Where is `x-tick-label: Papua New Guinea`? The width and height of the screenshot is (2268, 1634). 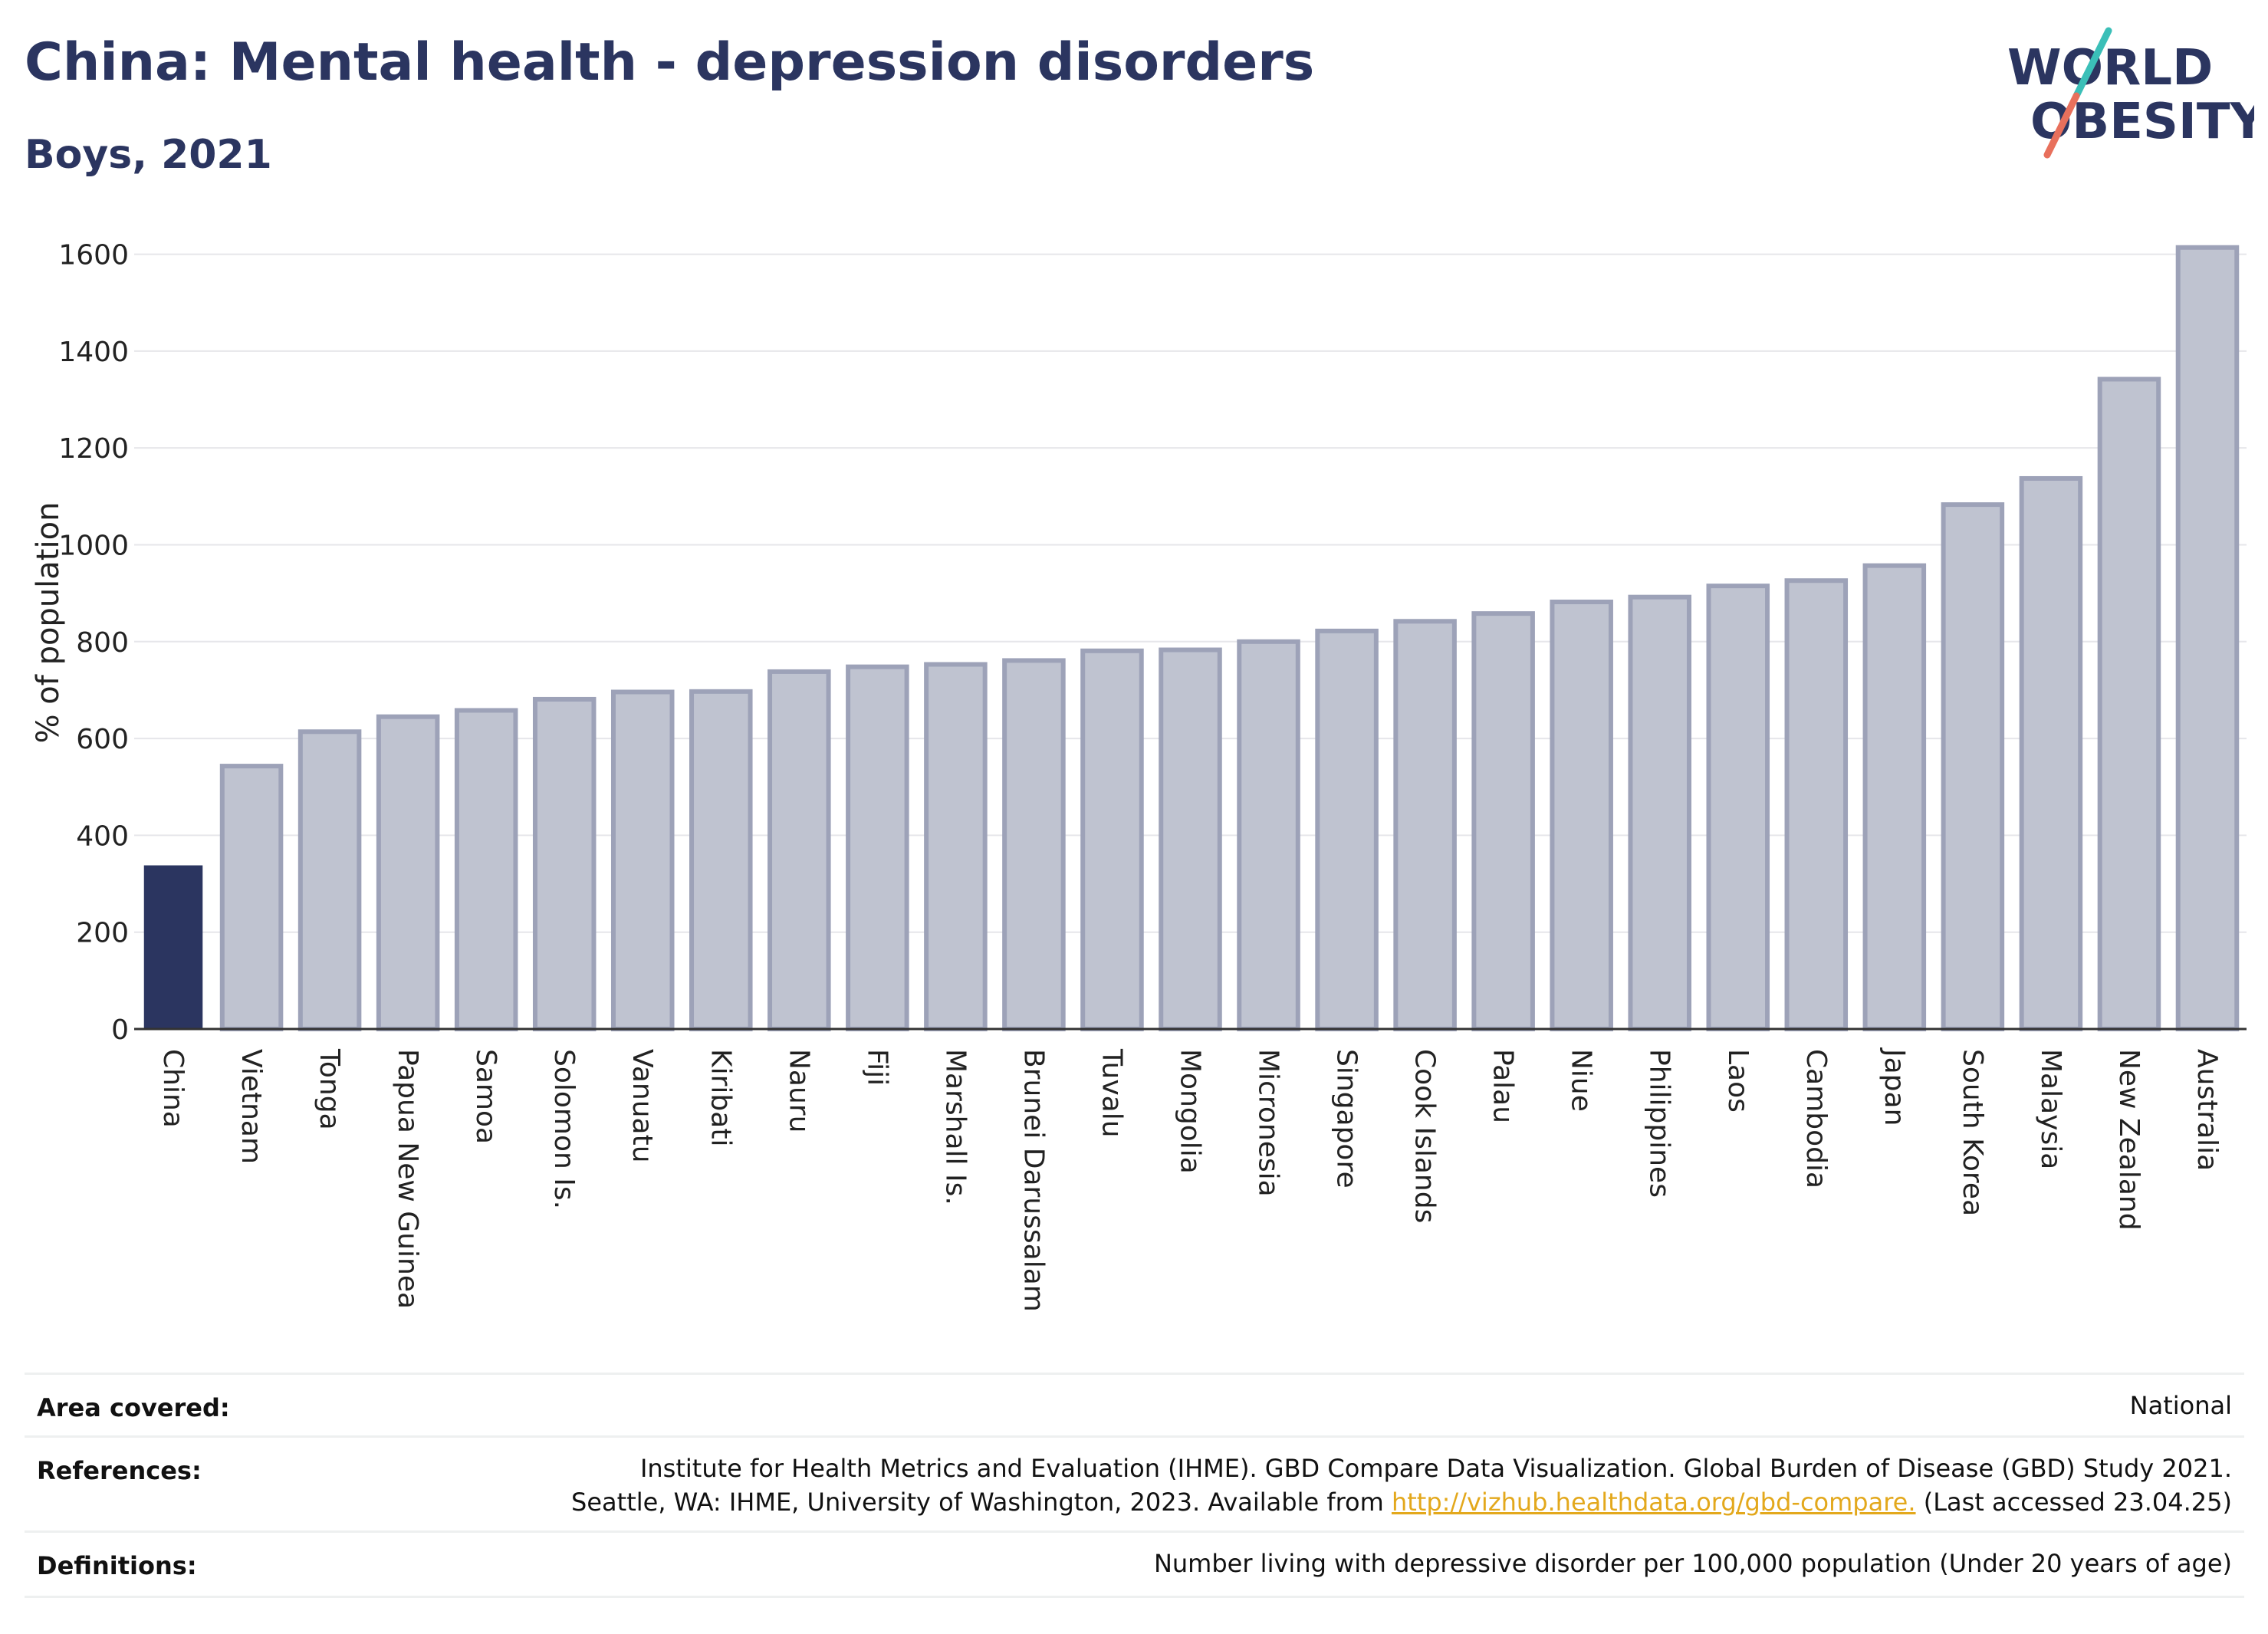
x-tick-label: Papua New Guinea is located at coordinates (407, 1179).